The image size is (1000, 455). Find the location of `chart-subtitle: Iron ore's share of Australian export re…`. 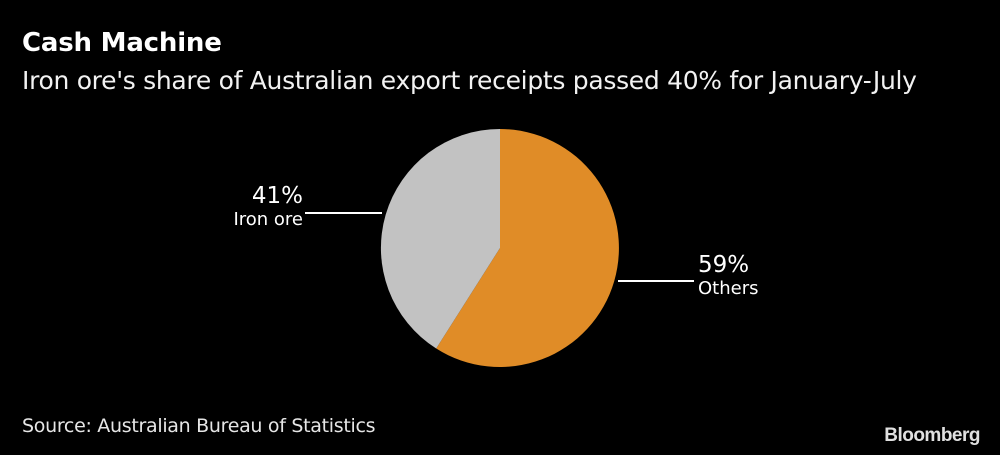

chart-subtitle: Iron ore's share of Australian export re… is located at coordinates (469, 80).